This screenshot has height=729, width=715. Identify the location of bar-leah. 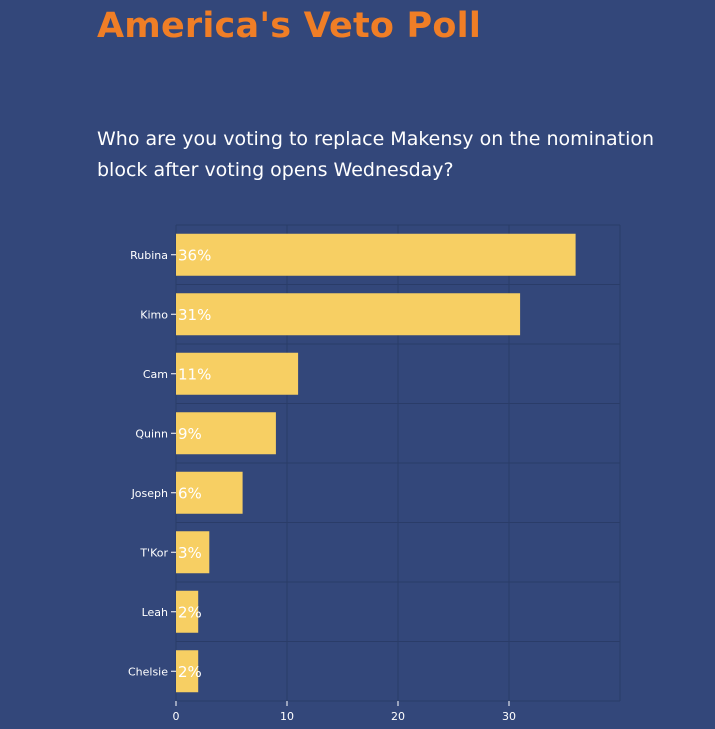
(187, 611).